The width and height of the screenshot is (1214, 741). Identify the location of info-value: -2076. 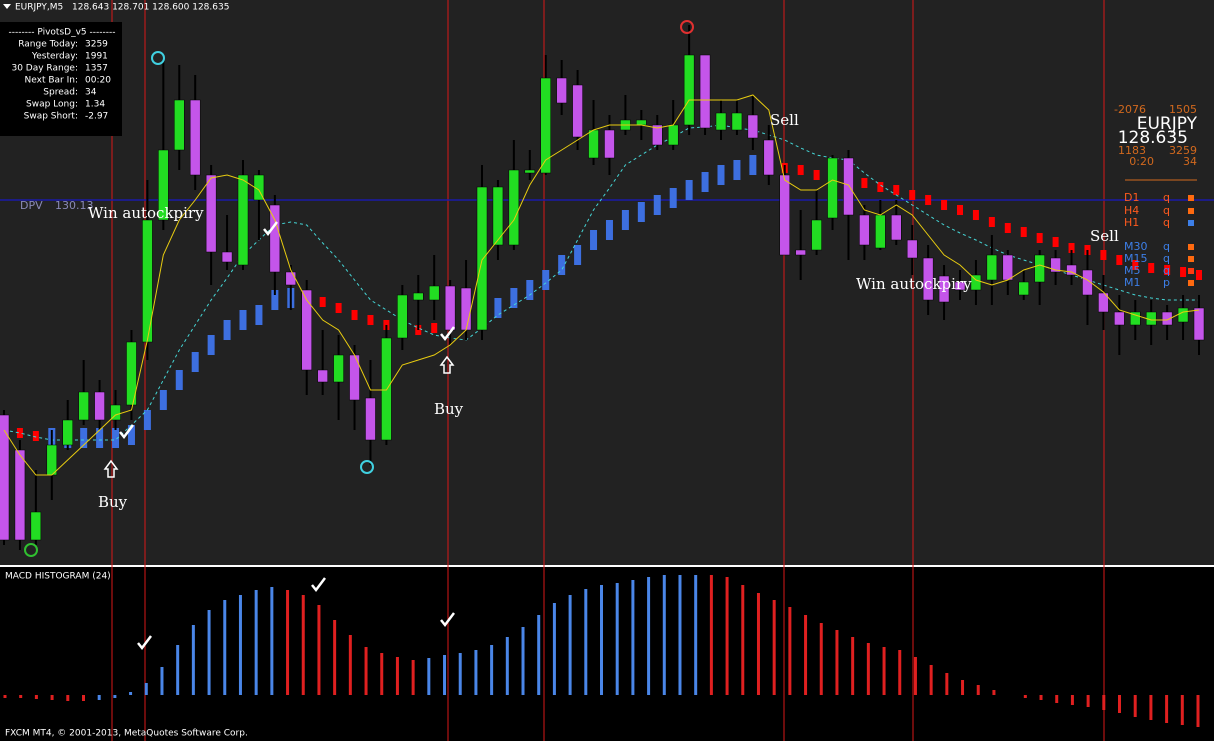
(1130, 109).